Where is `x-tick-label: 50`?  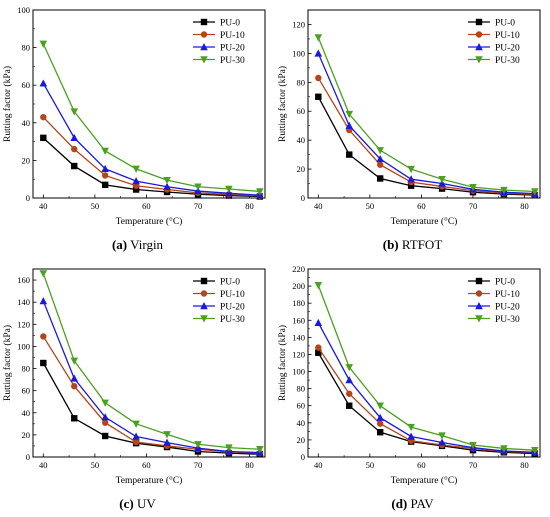
x-tick-label: 50 is located at coordinates (95, 206).